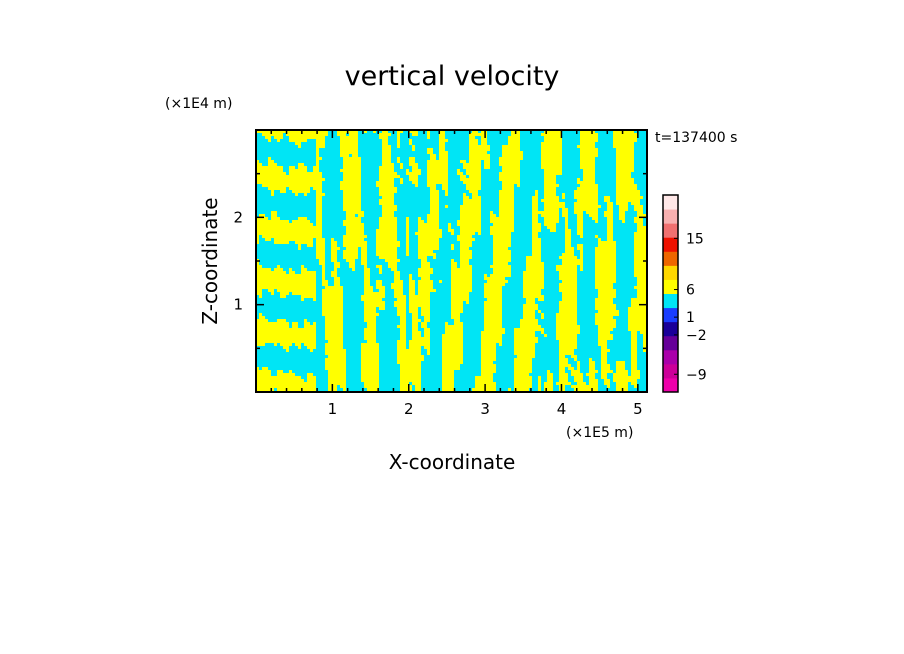 The height and width of the screenshot is (654, 904). I want to click on y-axis-label: Z-coordinate, so click(210, 260).